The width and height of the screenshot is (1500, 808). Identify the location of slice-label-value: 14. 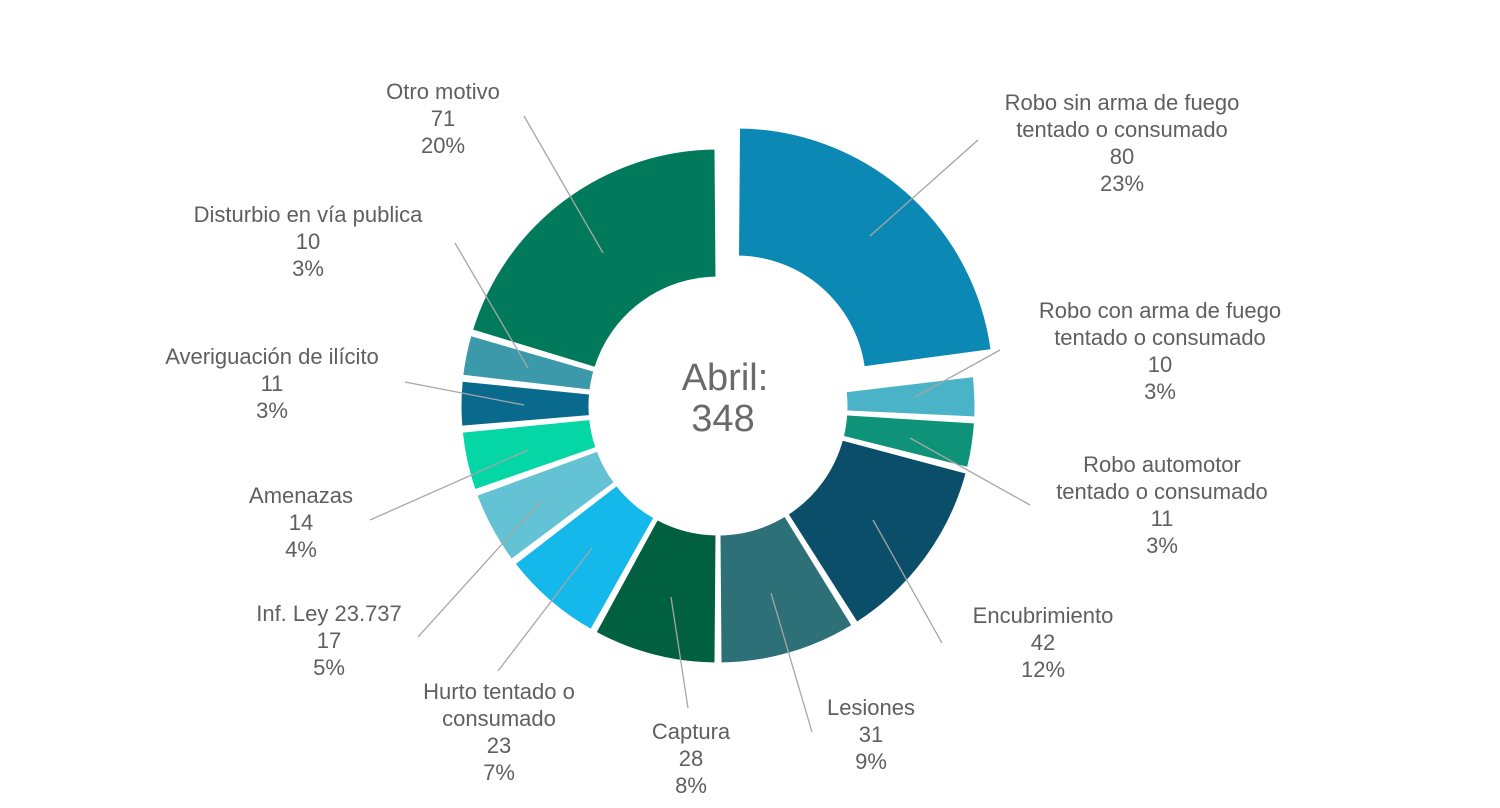
(301, 522).